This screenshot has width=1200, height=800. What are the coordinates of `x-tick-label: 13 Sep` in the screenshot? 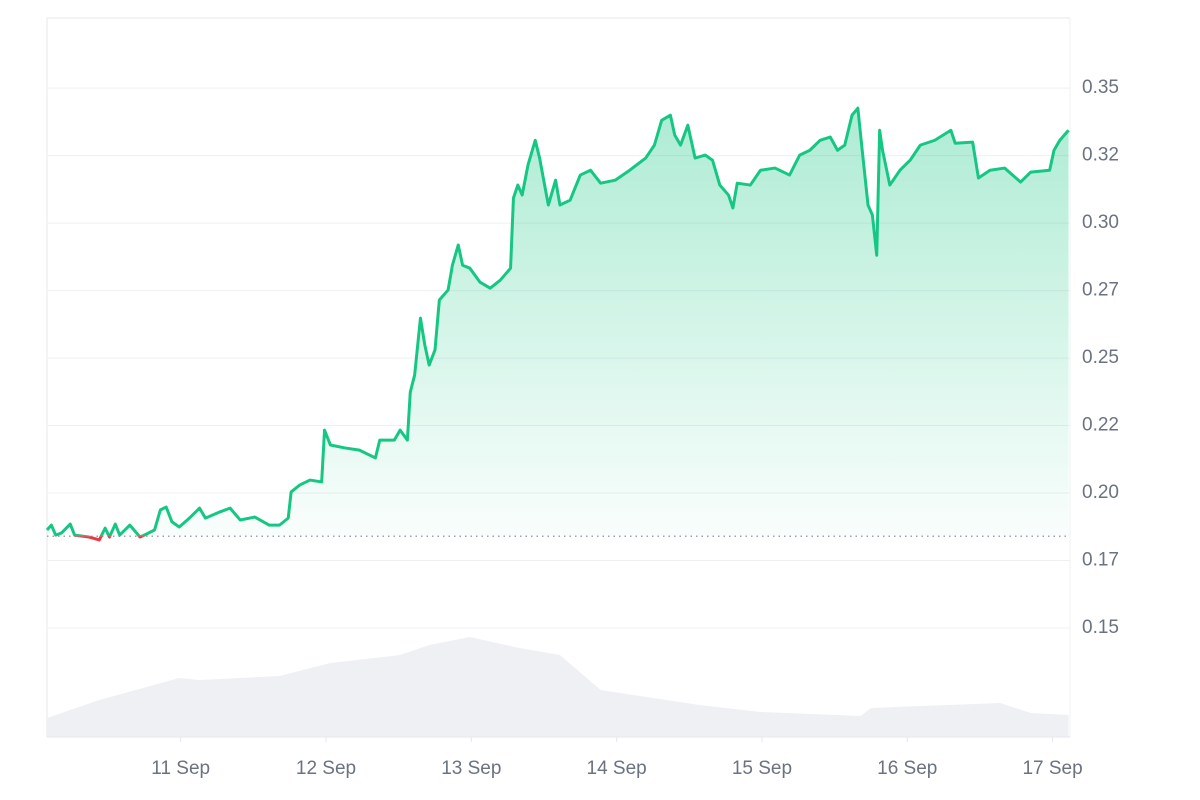 It's located at (471, 768).